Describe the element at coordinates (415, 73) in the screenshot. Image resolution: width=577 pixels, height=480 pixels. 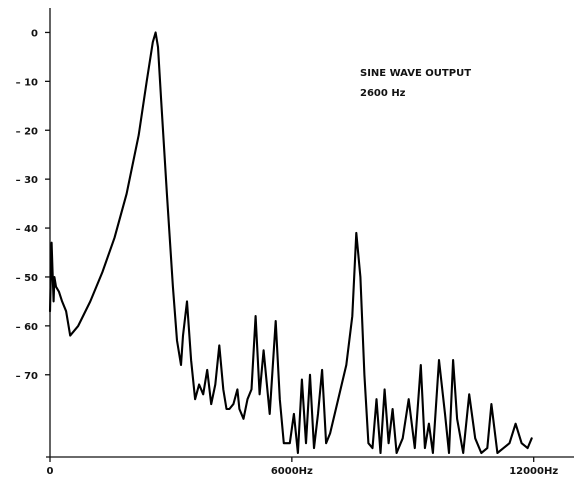
I see `annotation-line-1: SINE WAVE OUTPUT` at that location.